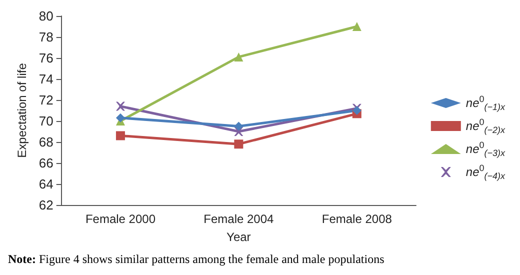 This screenshot has height=275, width=520. Describe the element at coordinates (357, 219) in the screenshot. I see `x-tick-label: Female 2008` at that location.